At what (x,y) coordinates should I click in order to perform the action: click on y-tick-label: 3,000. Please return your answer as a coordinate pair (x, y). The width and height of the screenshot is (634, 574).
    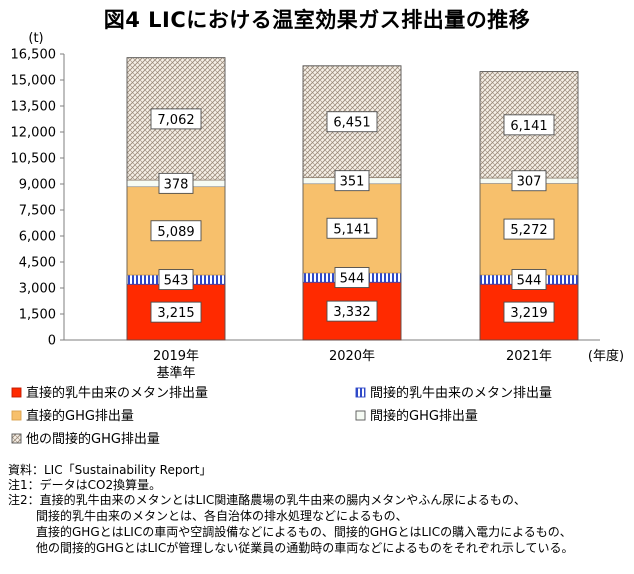
    Looking at the image, I should click on (37, 289).